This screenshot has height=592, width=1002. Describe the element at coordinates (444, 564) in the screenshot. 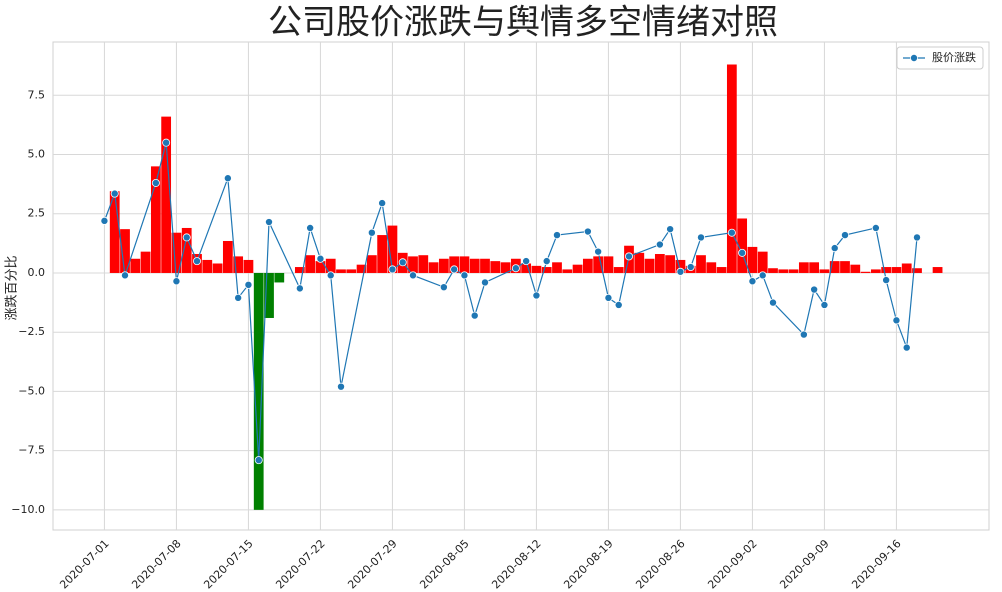

I see `x-tick-label: 2020-08-05` at that location.